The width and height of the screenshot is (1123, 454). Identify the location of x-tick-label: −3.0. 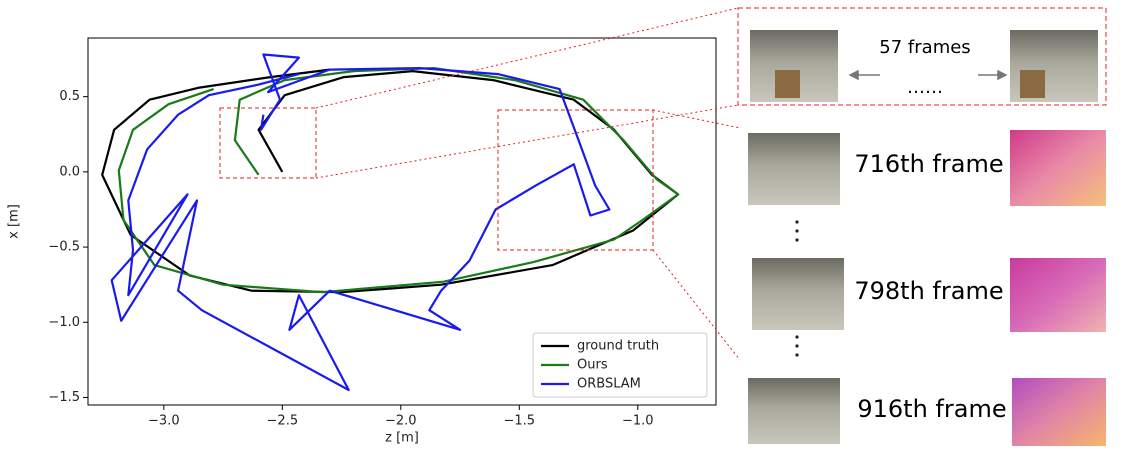
(164, 421).